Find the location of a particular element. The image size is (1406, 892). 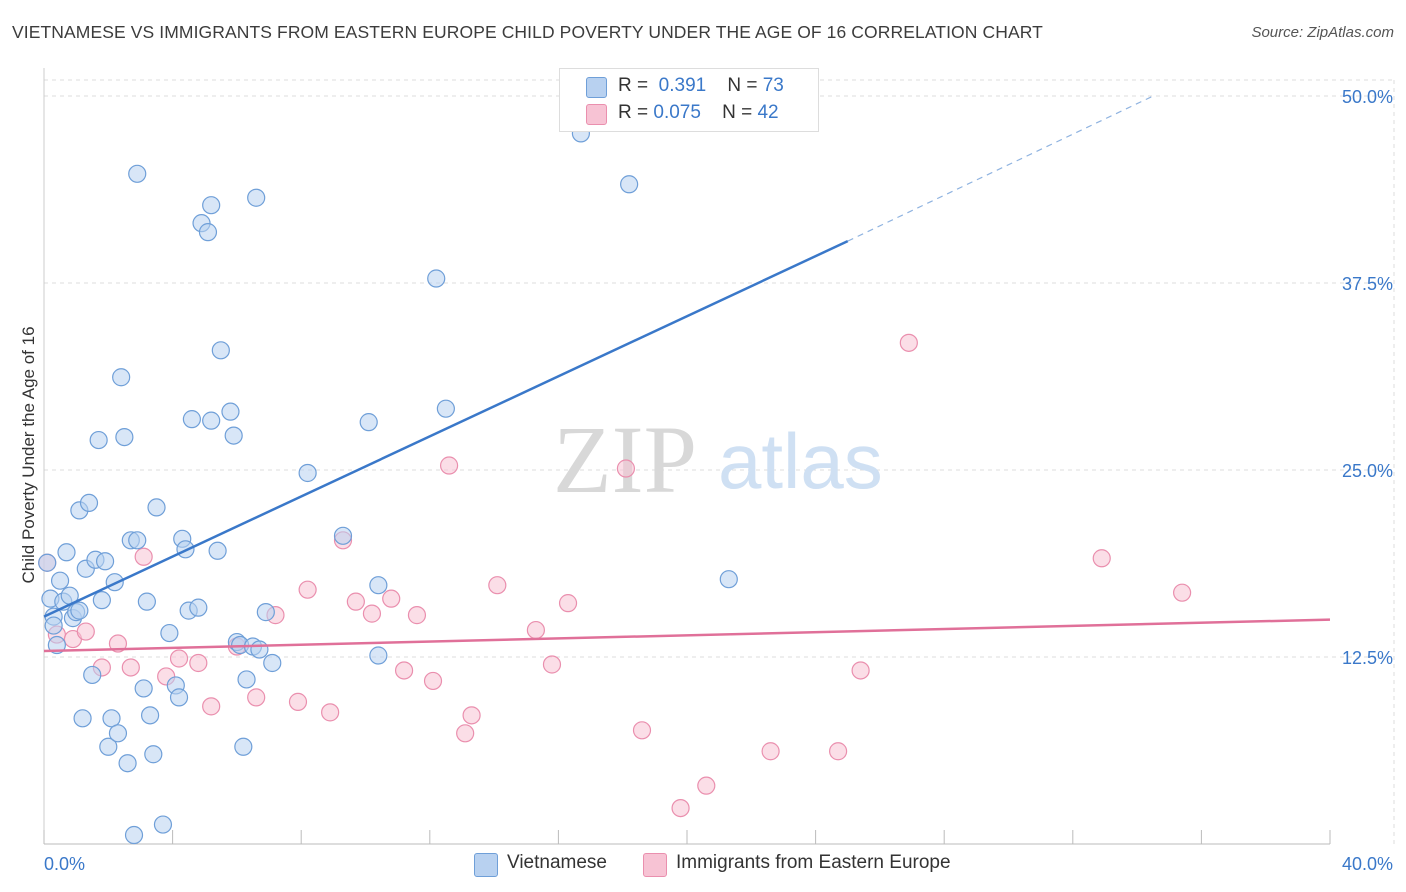

legend-label-immigrants: Immigrants from Eastern Europe is located at coordinates (813, 862).